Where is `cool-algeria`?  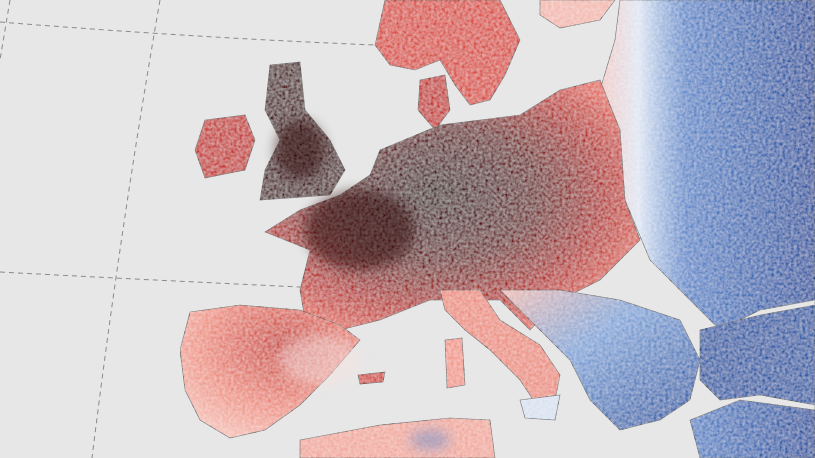
cool-algeria is located at coordinates (430, 440).